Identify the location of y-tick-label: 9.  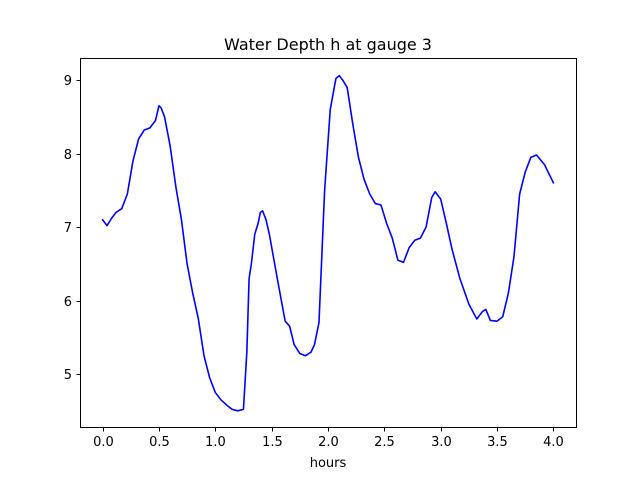
(68, 81).